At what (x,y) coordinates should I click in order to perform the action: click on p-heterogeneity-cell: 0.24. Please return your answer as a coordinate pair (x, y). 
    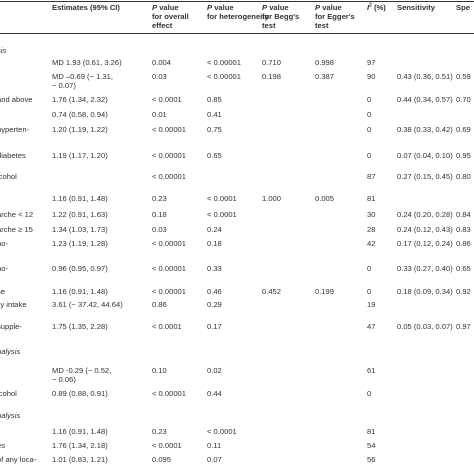
    Looking at the image, I should click on (214, 229).